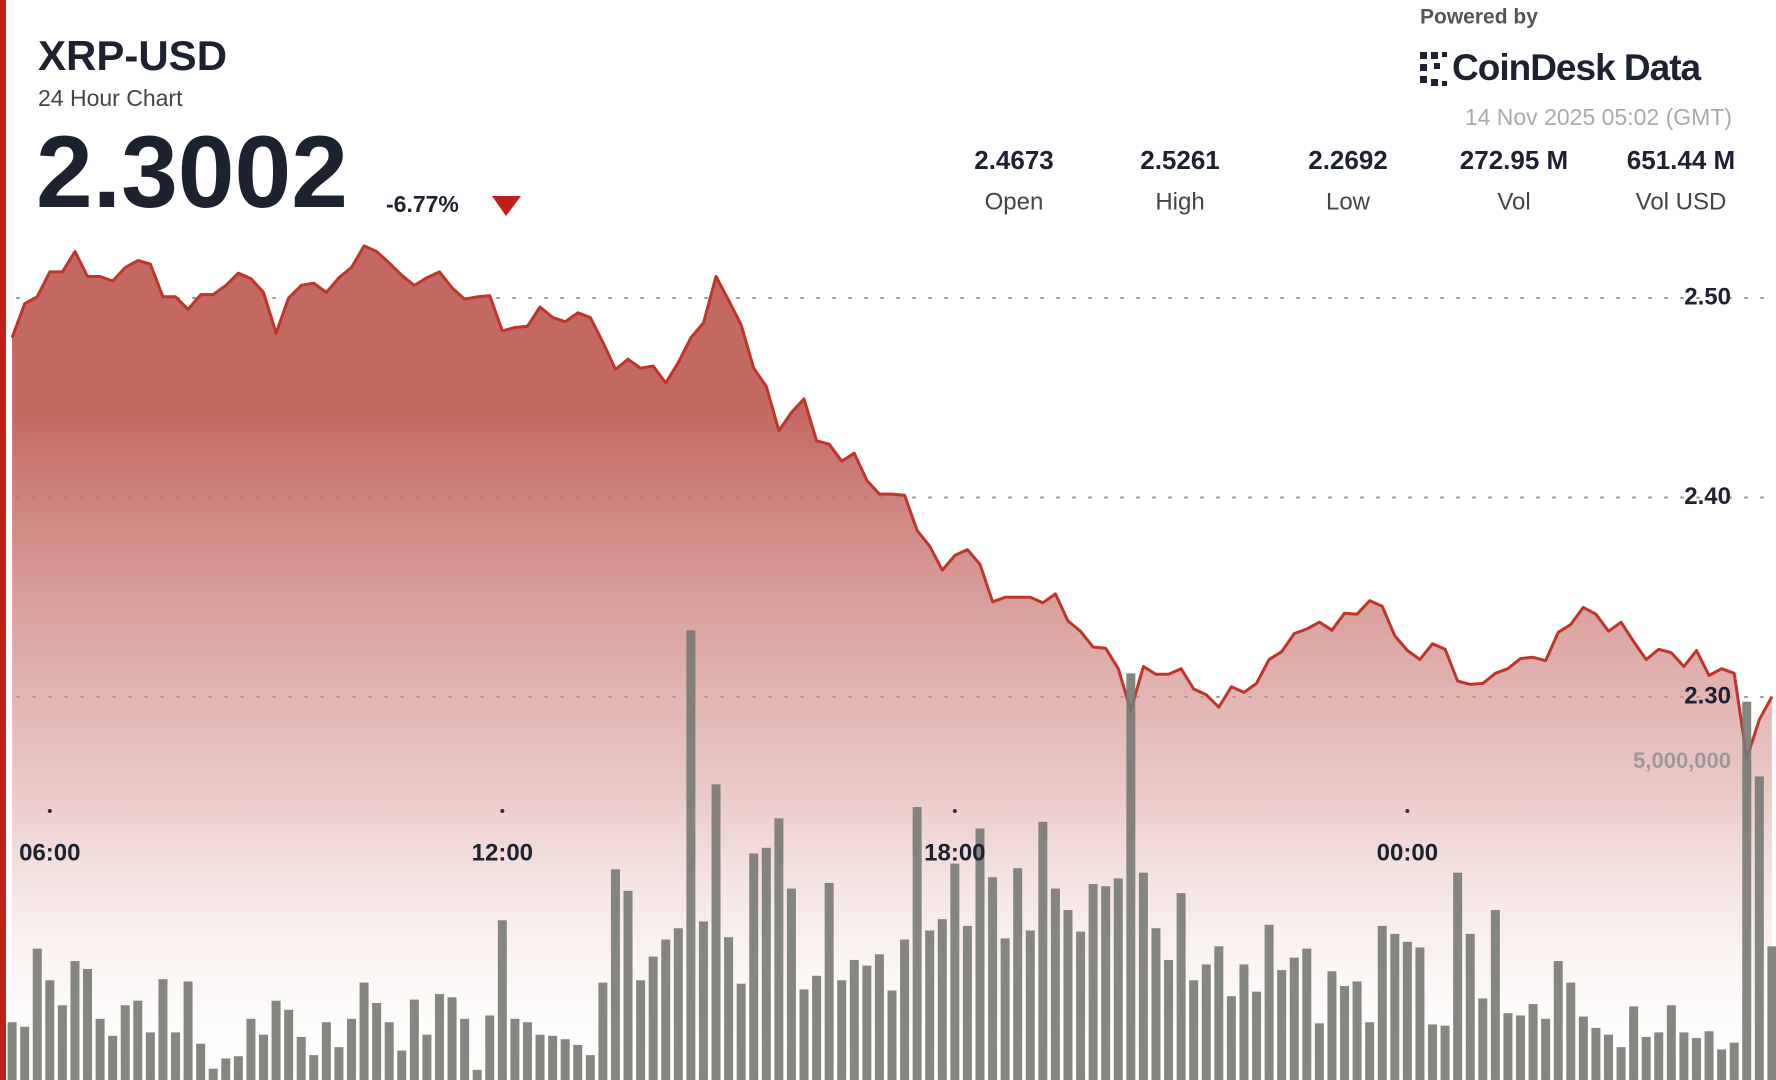 Image resolution: width=1776 pixels, height=1080 pixels. Describe the element at coordinates (192, 172) in the screenshot. I see `price: 2.3002` at that location.